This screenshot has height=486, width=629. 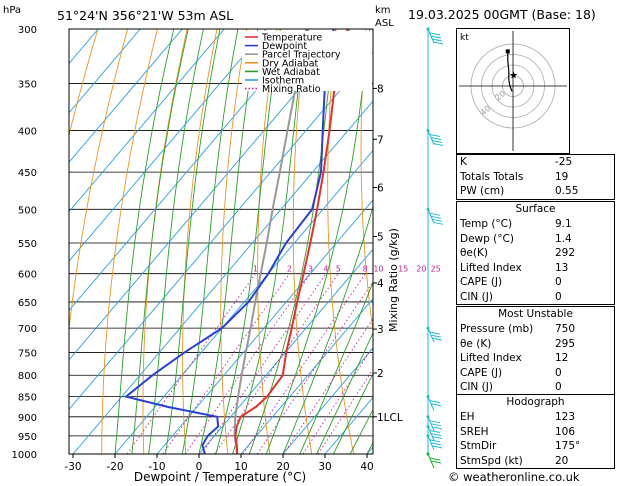 What do you see at coordinates (12, 10) in the screenshot?
I see `pressure-unit: hPa` at bounding box center [12, 10].